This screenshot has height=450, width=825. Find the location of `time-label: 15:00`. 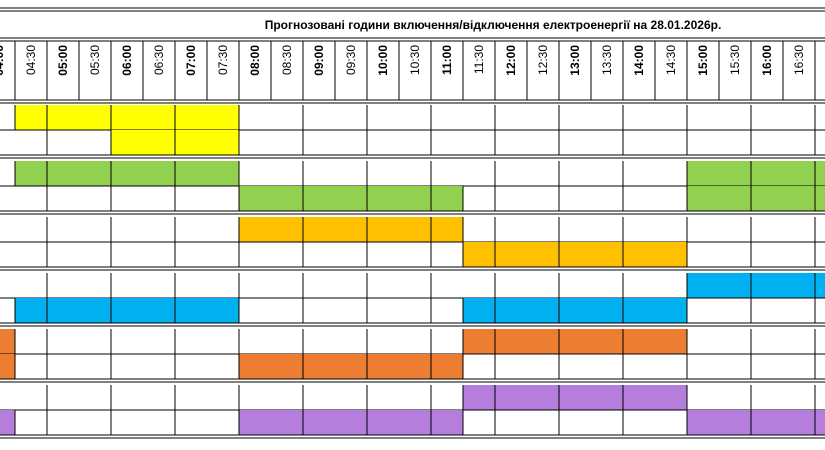

time-label: 15:00 is located at coordinates (703, 60).